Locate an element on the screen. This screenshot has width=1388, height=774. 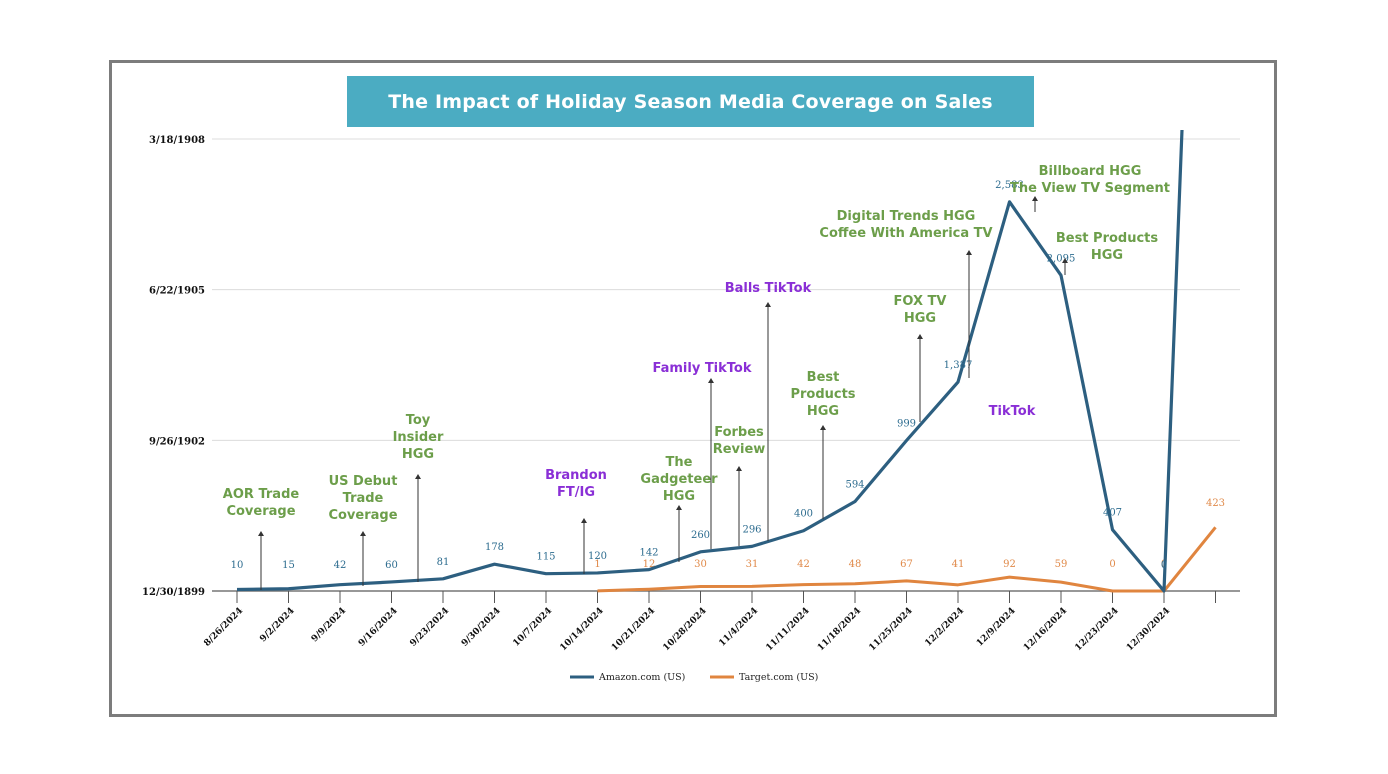
annotation-label: AOR Trade is located at coordinates (261, 494).